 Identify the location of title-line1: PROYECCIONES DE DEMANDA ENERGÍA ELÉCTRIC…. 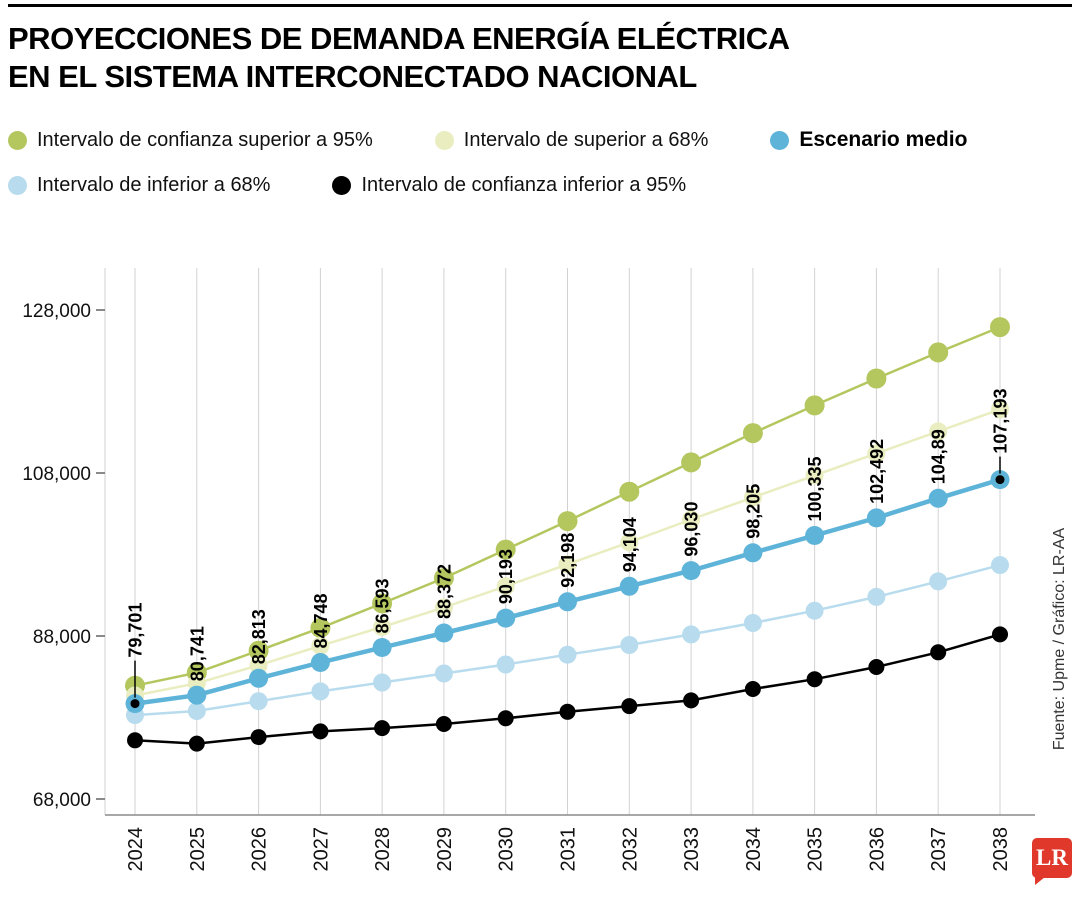
(399, 38).